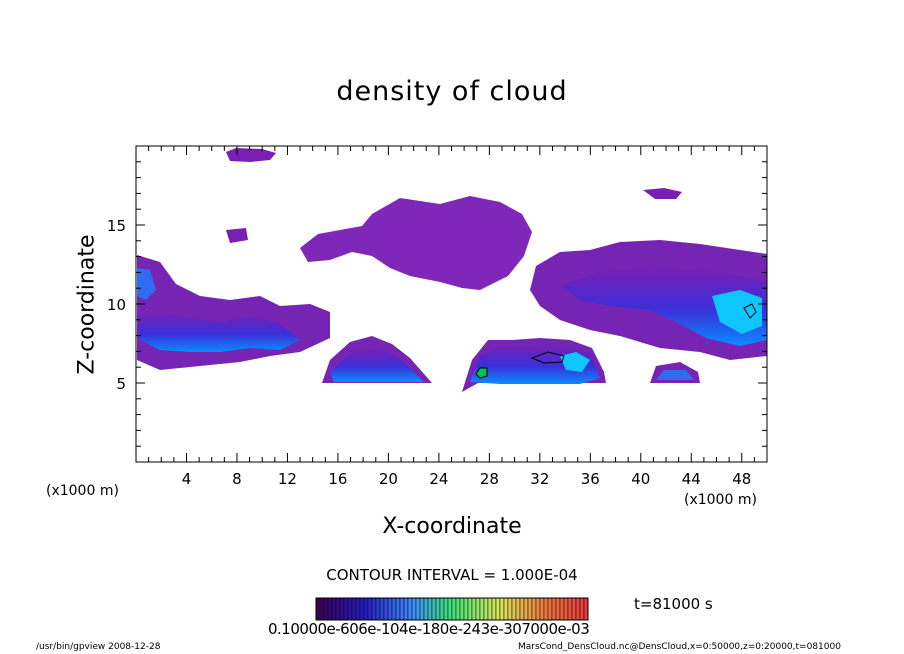 This screenshot has height=654, width=904. What do you see at coordinates (640, 479) in the screenshot?
I see `x-tick-label: 40` at bounding box center [640, 479].